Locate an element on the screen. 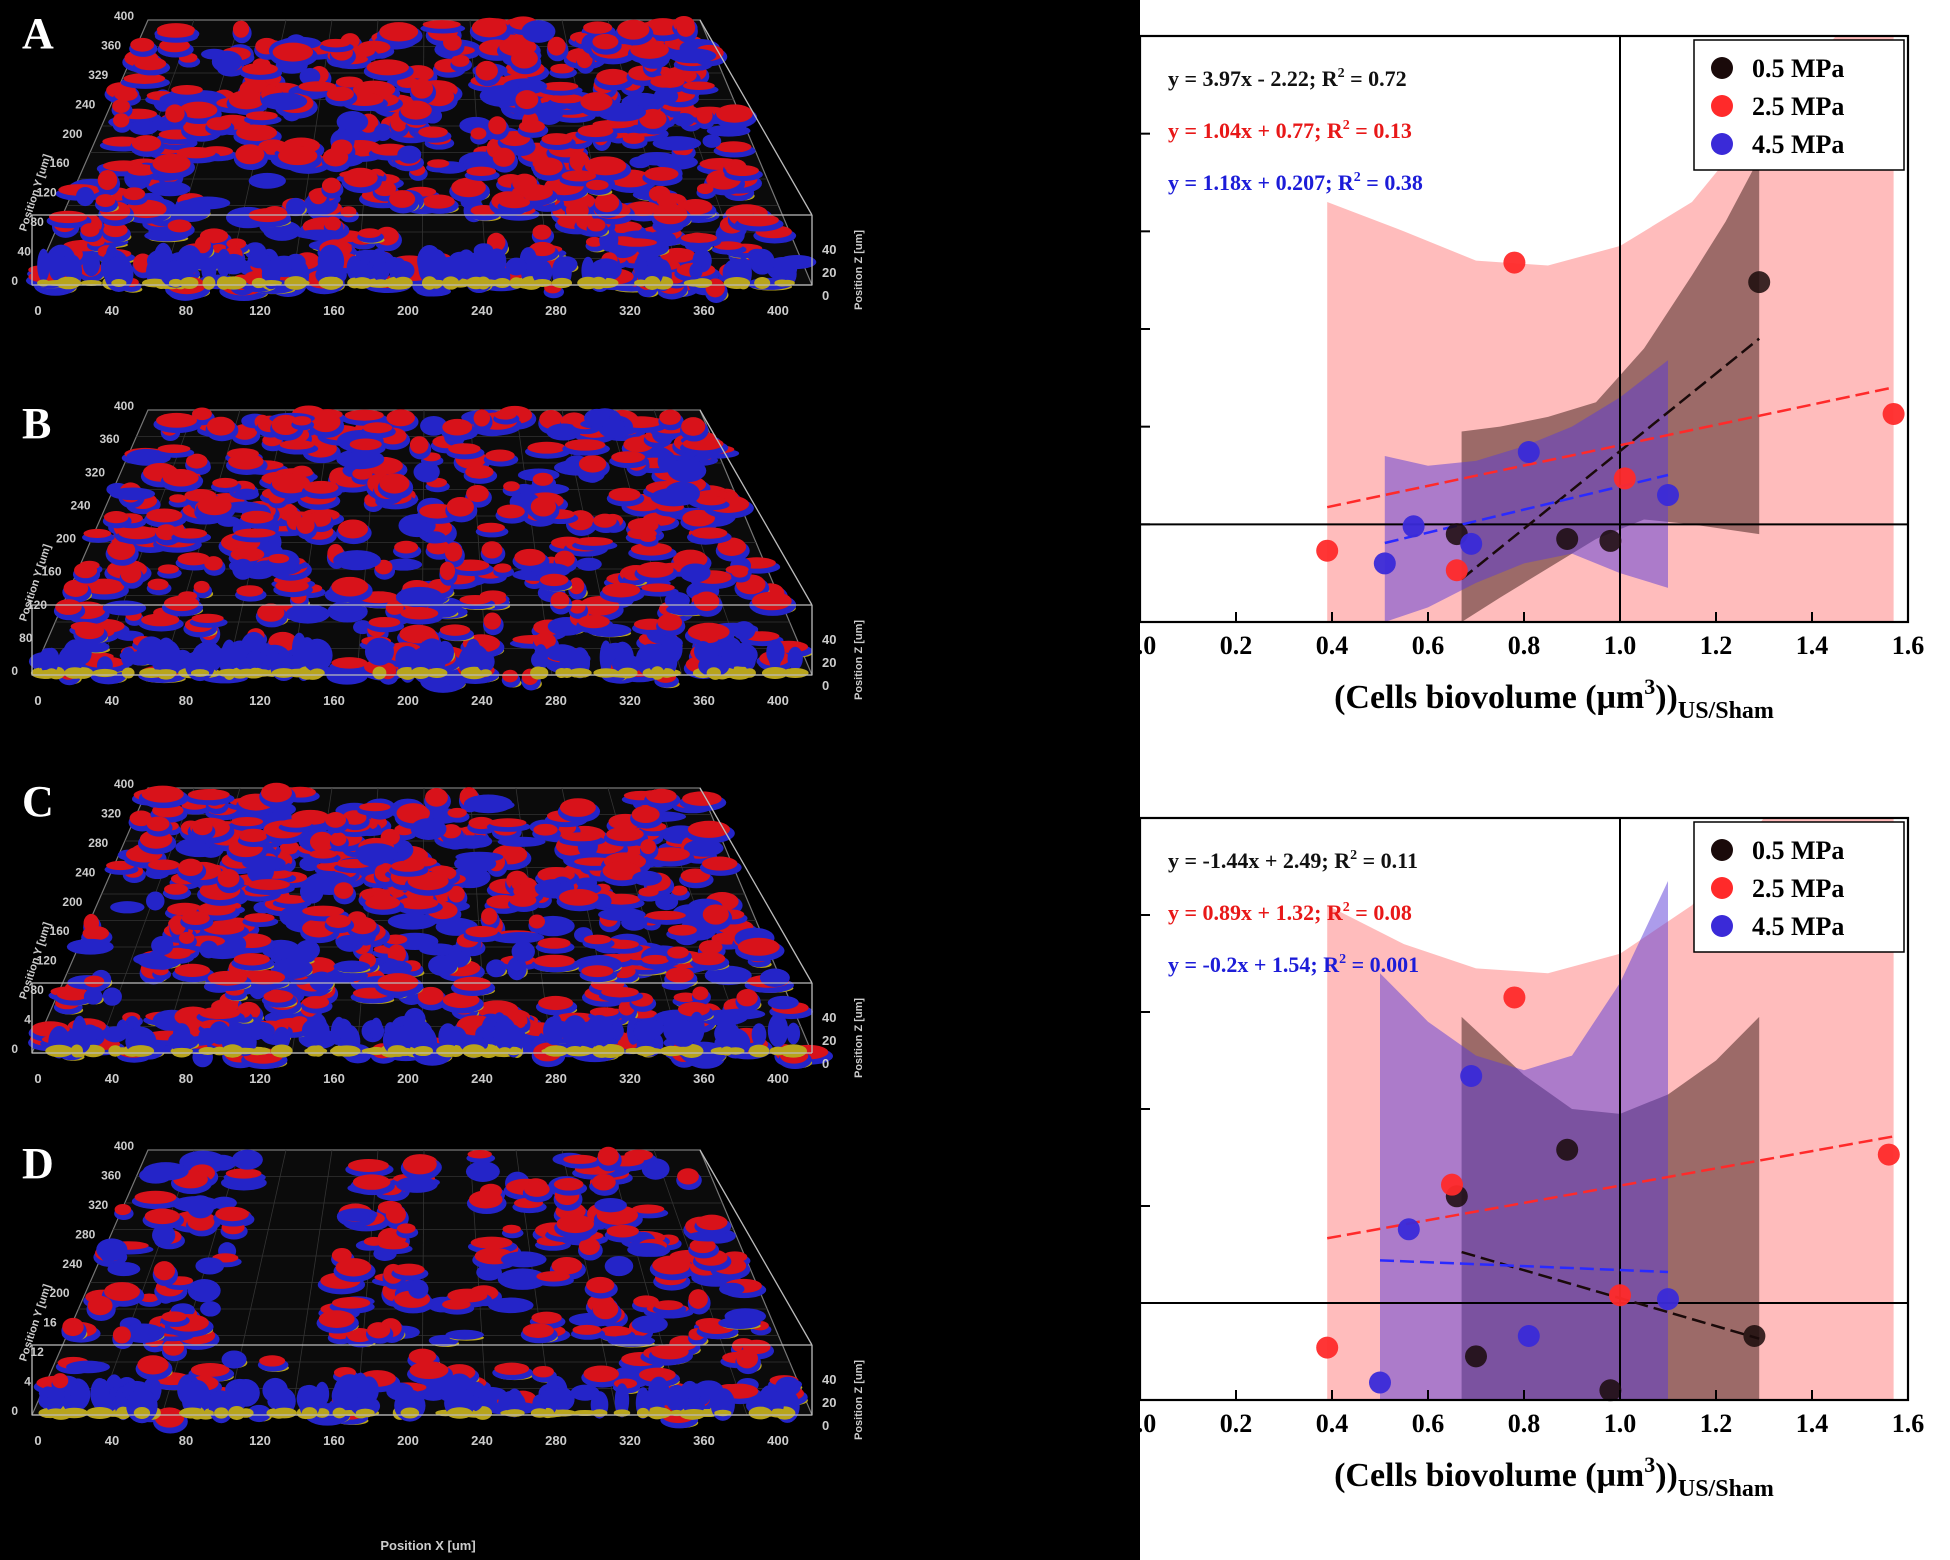  x-tick-label: 0.2 is located at coordinates (1236, 1423).